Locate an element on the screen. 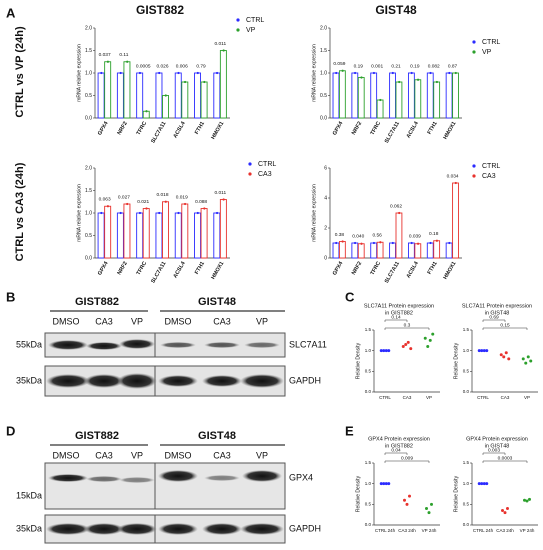 Image resolution: width=543 pixels, height=550 pixels. y-axis-label: mRNA relative expression is located at coordinates (314, 73).